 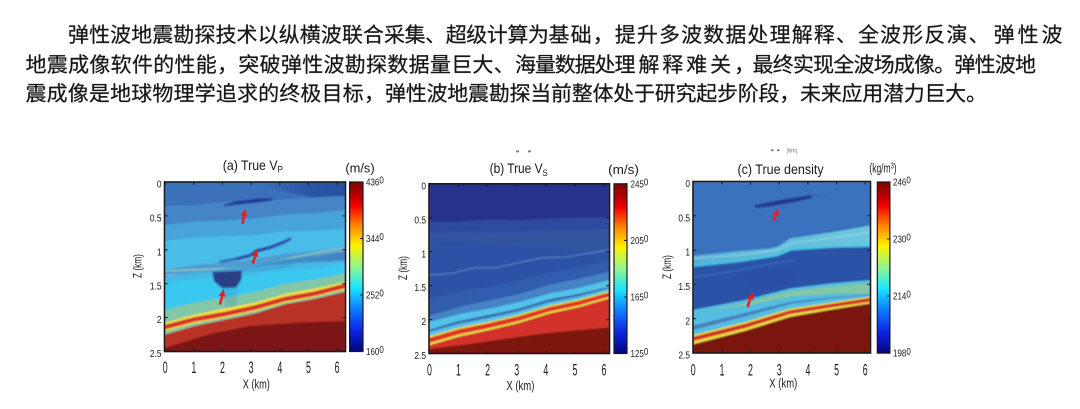 I want to click on svg-text: 2520, so click(x=375, y=294).